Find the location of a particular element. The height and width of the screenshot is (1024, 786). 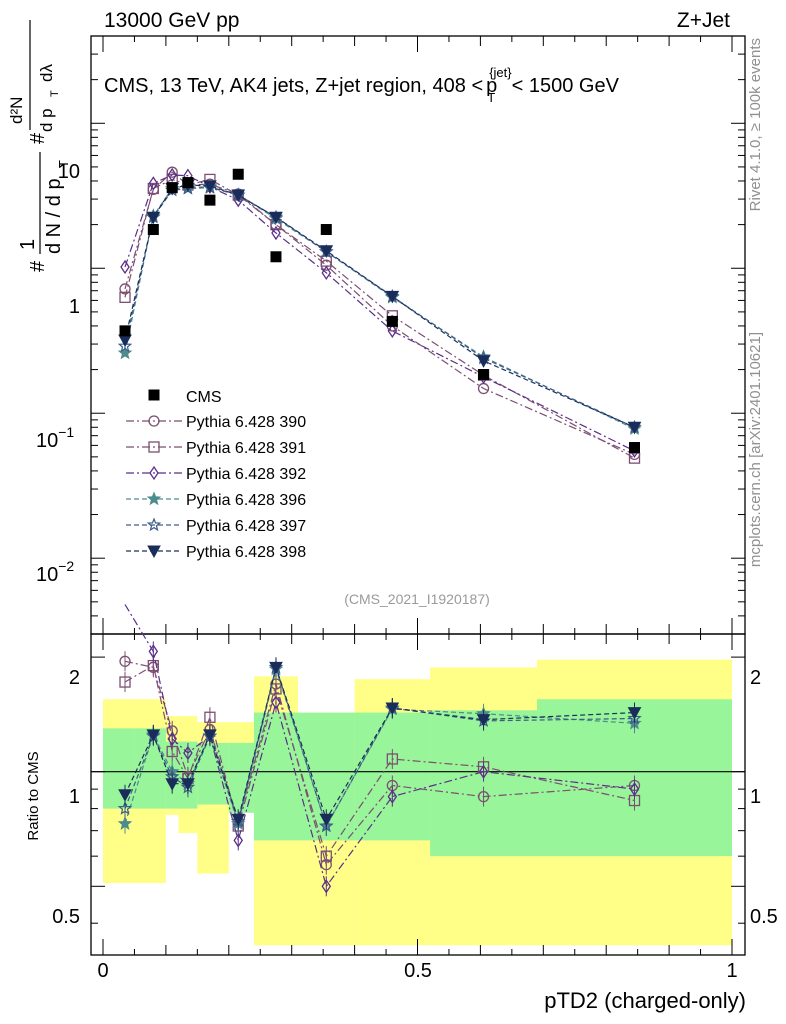

analysis-watermark: (CMS_2021_I1920187) is located at coordinates (417, 599).